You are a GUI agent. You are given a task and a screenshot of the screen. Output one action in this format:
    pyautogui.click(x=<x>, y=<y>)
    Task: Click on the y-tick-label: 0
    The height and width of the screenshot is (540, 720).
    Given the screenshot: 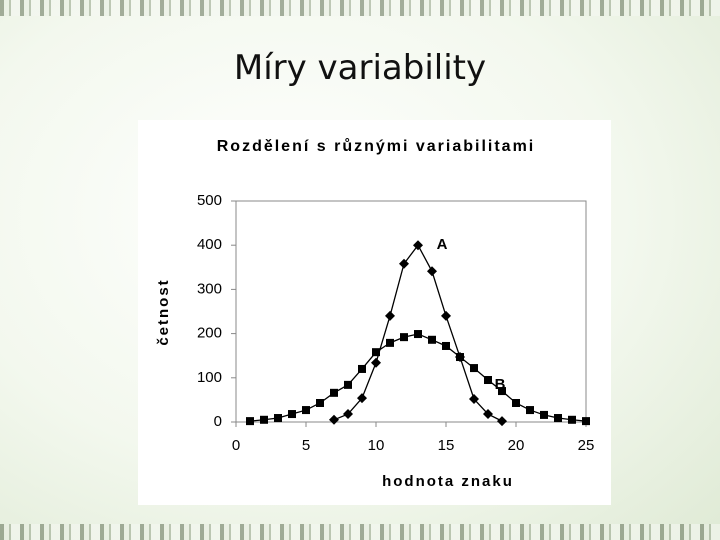 What is the action you would take?
    pyautogui.click(x=218, y=421)
    